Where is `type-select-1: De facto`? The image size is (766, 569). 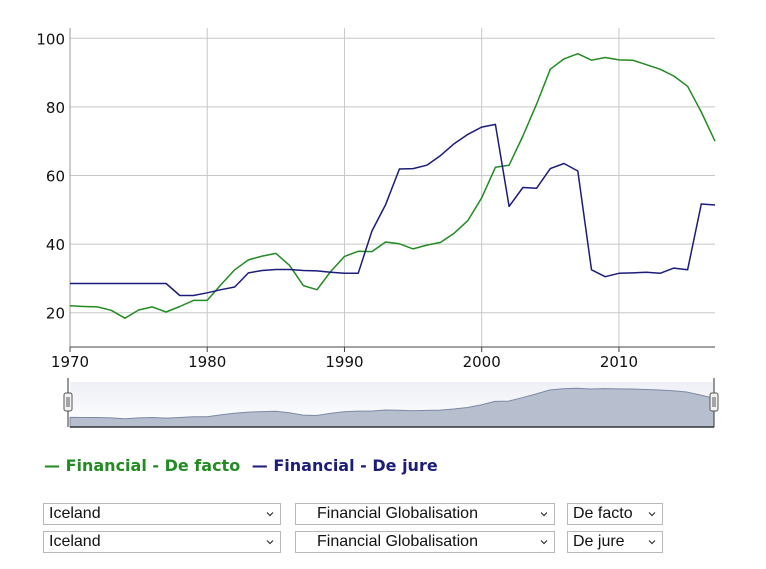
type-select-1: De facto is located at coordinates (615, 514).